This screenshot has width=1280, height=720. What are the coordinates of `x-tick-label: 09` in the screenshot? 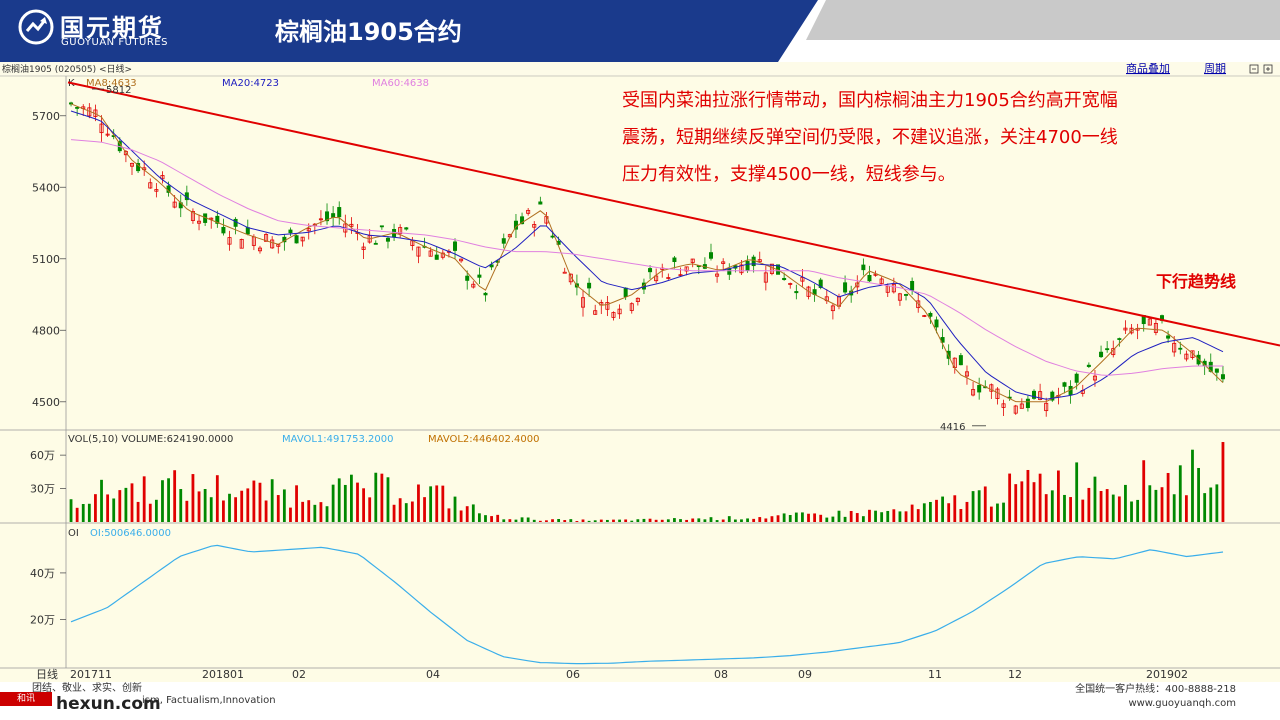 It's located at (805, 674).